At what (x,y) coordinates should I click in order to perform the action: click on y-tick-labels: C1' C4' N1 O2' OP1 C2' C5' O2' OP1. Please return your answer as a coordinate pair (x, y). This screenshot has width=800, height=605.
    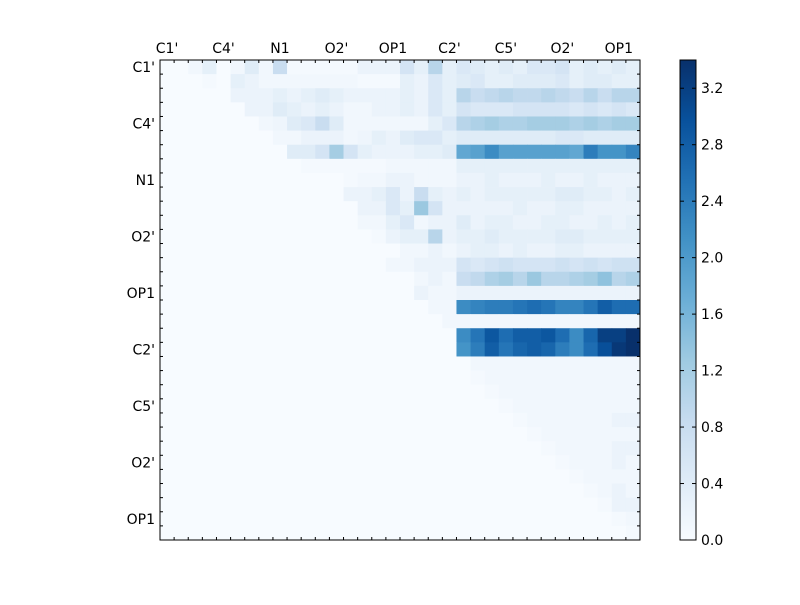
    Looking at the image, I should click on (141, 294).